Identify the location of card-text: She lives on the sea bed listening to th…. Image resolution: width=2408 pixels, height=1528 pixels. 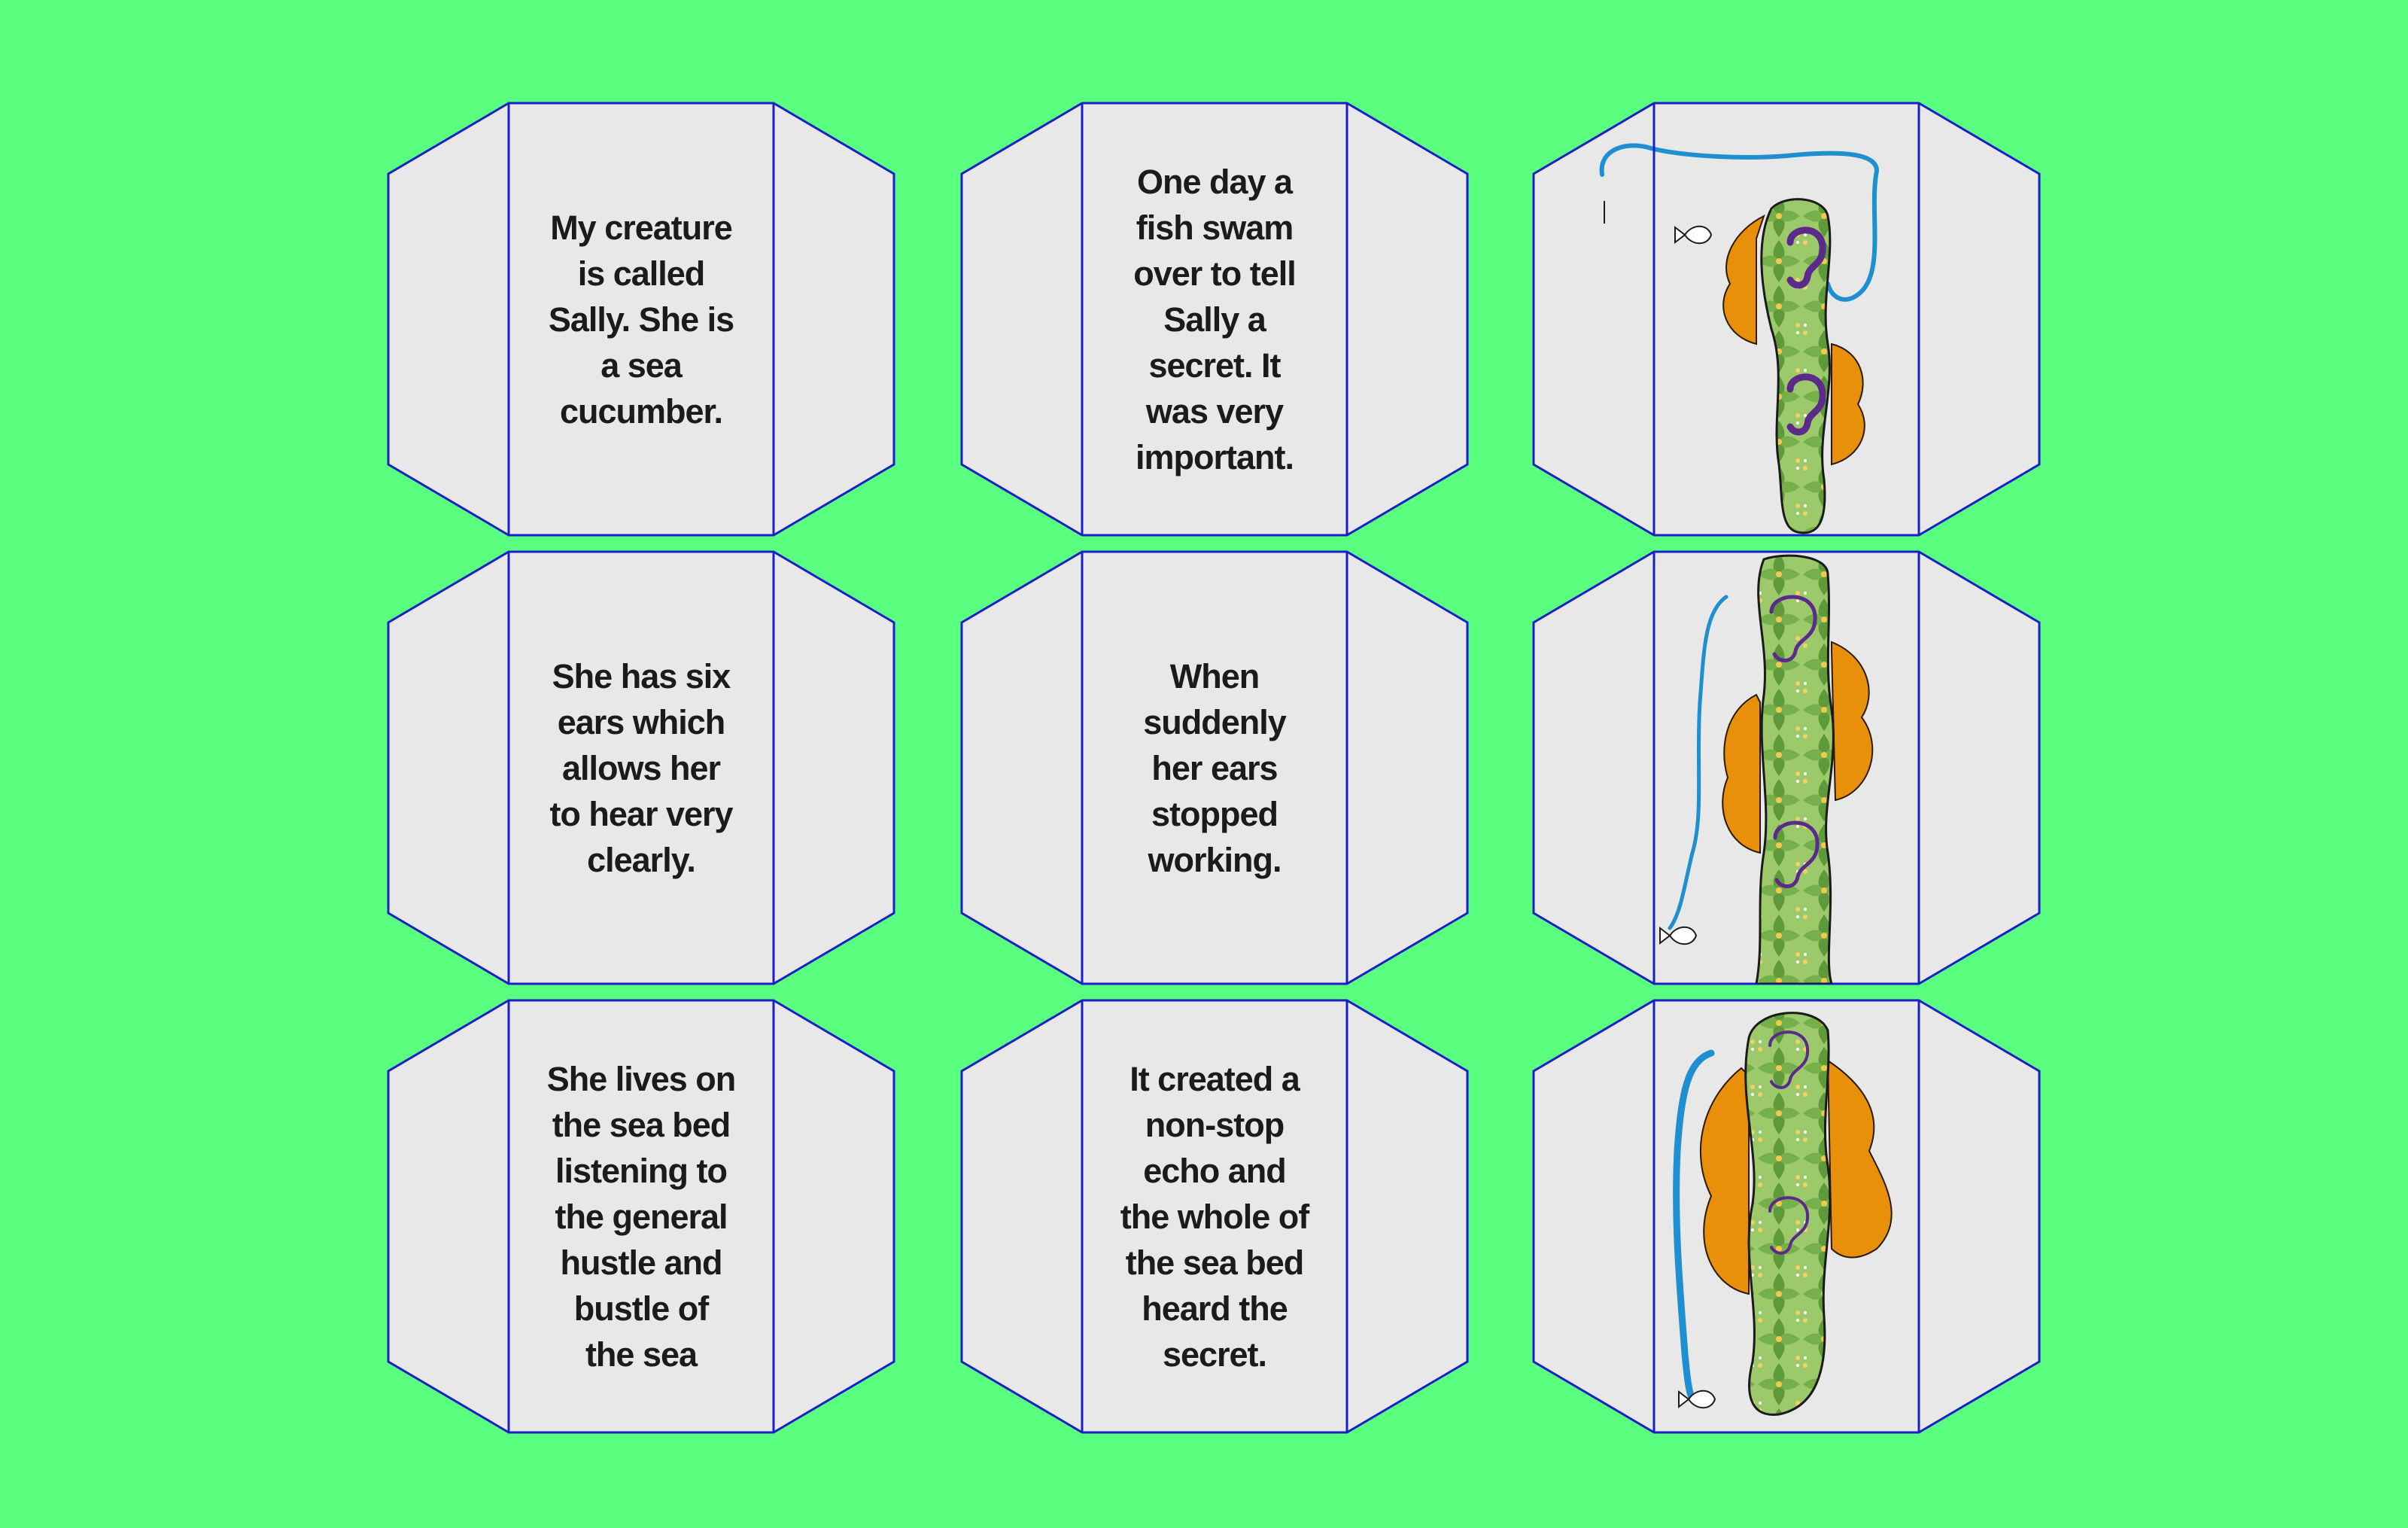
(641, 1216).